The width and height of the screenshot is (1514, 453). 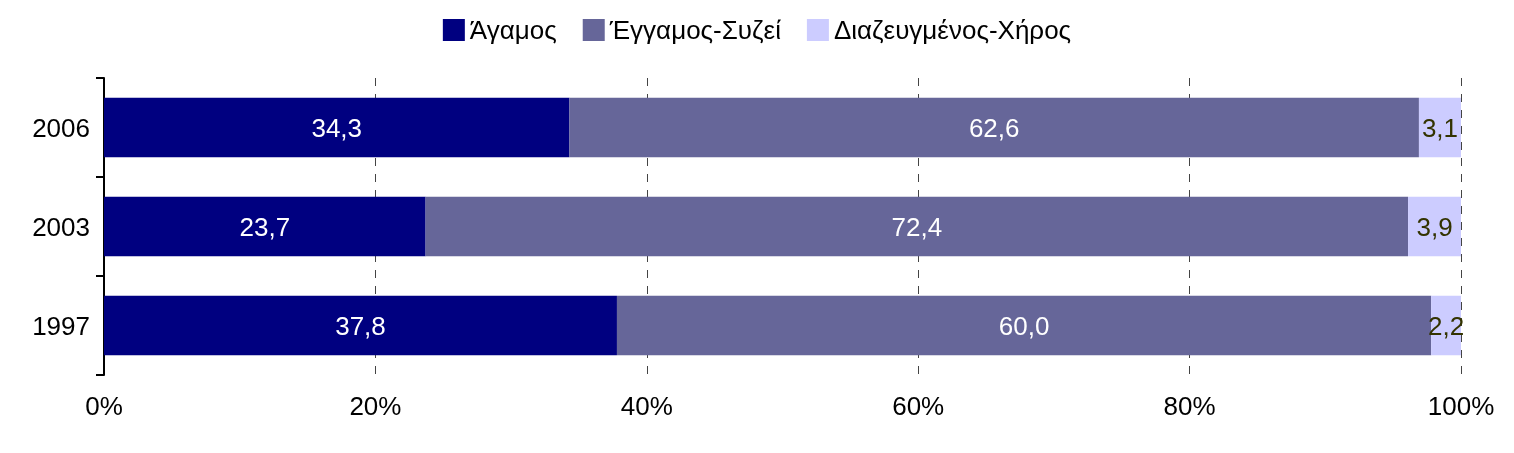 What do you see at coordinates (104, 406) in the screenshot?
I see `x-tick-label: 0%` at bounding box center [104, 406].